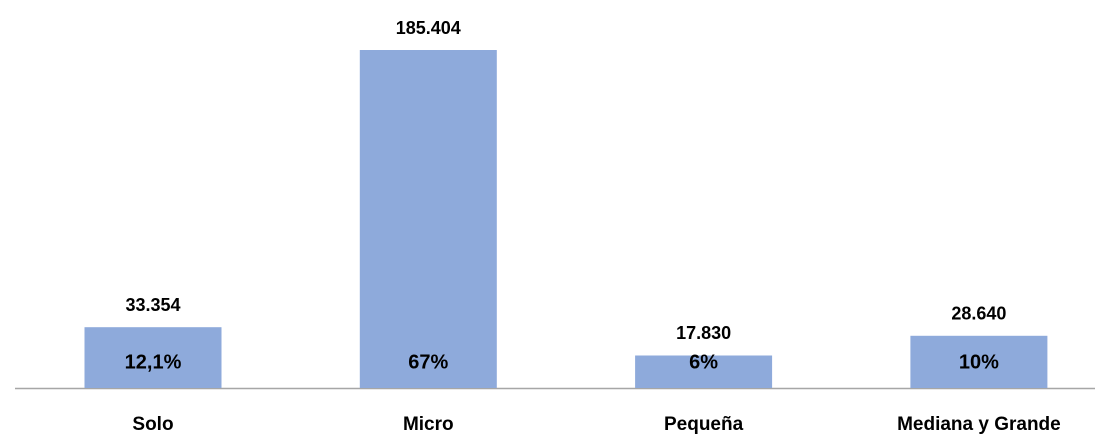 The width and height of the screenshot is (1095, 439). Describe the element at coordinates (153, 362) in the screenshot. I see `percent-label: 12,1%` at that location.